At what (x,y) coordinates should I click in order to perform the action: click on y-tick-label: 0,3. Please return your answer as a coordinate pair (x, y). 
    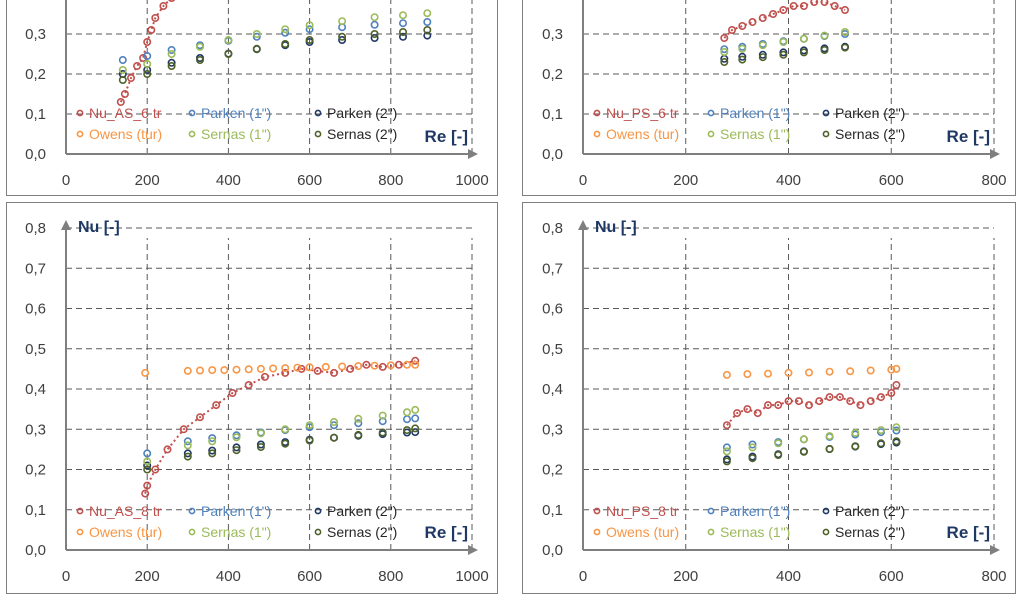
    Looking at the image, I should click on (35, 34).